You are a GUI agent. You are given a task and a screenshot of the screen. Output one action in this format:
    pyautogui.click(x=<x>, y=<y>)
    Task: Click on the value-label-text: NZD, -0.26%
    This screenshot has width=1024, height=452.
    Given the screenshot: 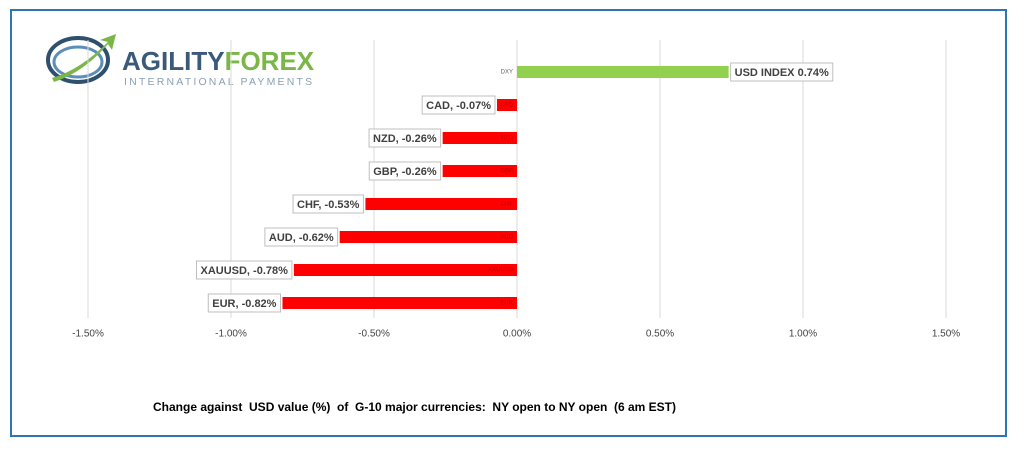 What is the action you would take?
    pyautogui.click(x=405, y=139)
    